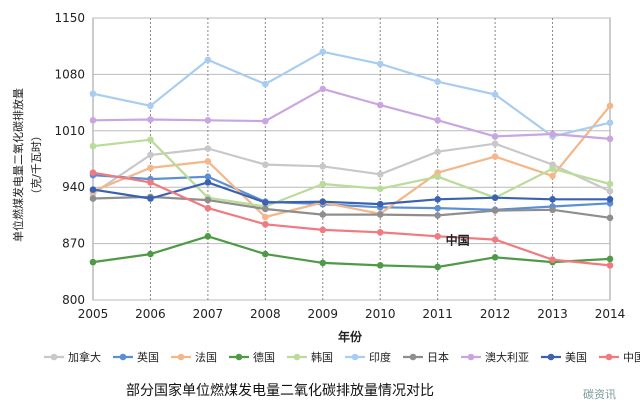 This screenshot has height=409, width=640. I want to click on legend: 加拿大 英国 法国 德国 韩国 印度 日本 澳大利亚 美国 中国, so click(342, 357).